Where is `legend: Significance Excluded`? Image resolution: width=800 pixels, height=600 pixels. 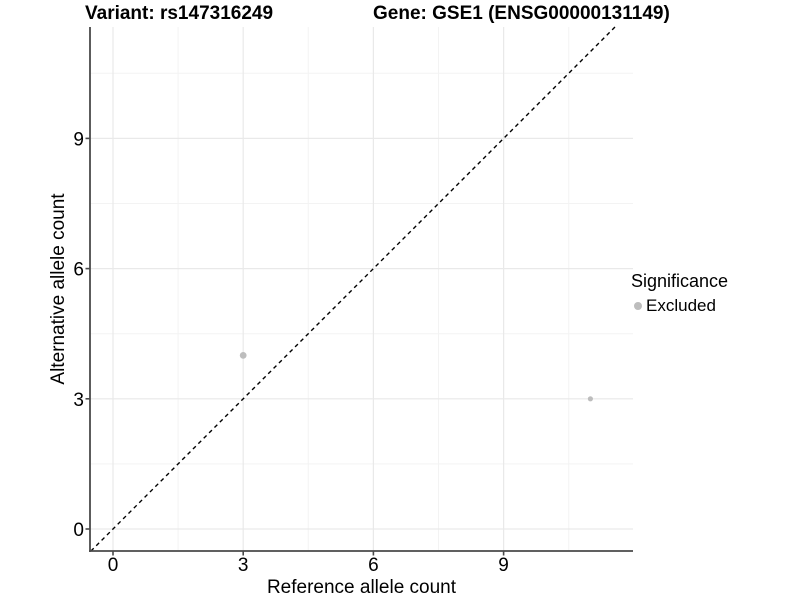
legend: Significance Excluded is located at coordinates (679, 293).